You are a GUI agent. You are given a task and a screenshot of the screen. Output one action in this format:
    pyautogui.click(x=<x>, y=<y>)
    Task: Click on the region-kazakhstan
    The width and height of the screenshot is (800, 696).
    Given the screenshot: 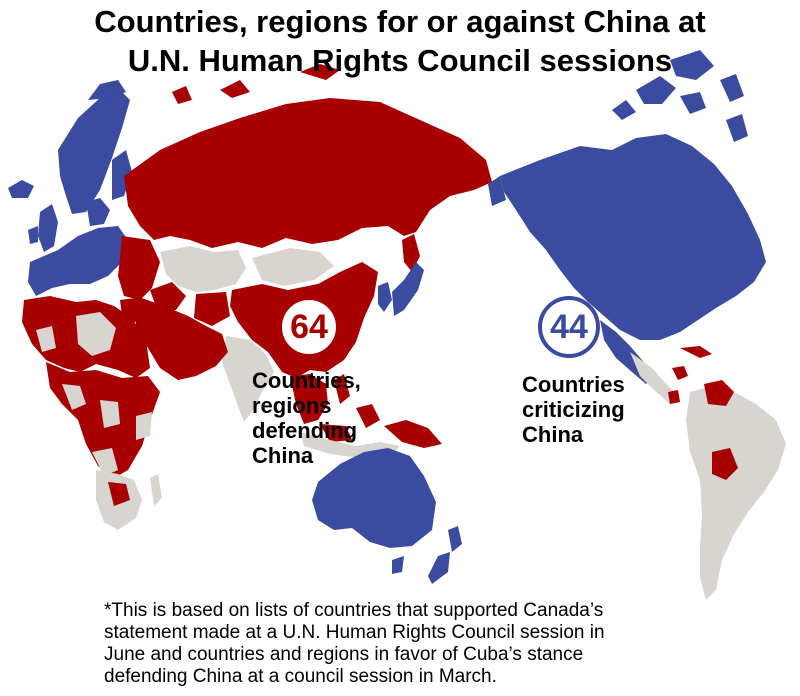 What is the action you would take?
    pyautogui.click(x=203, y=269)
    